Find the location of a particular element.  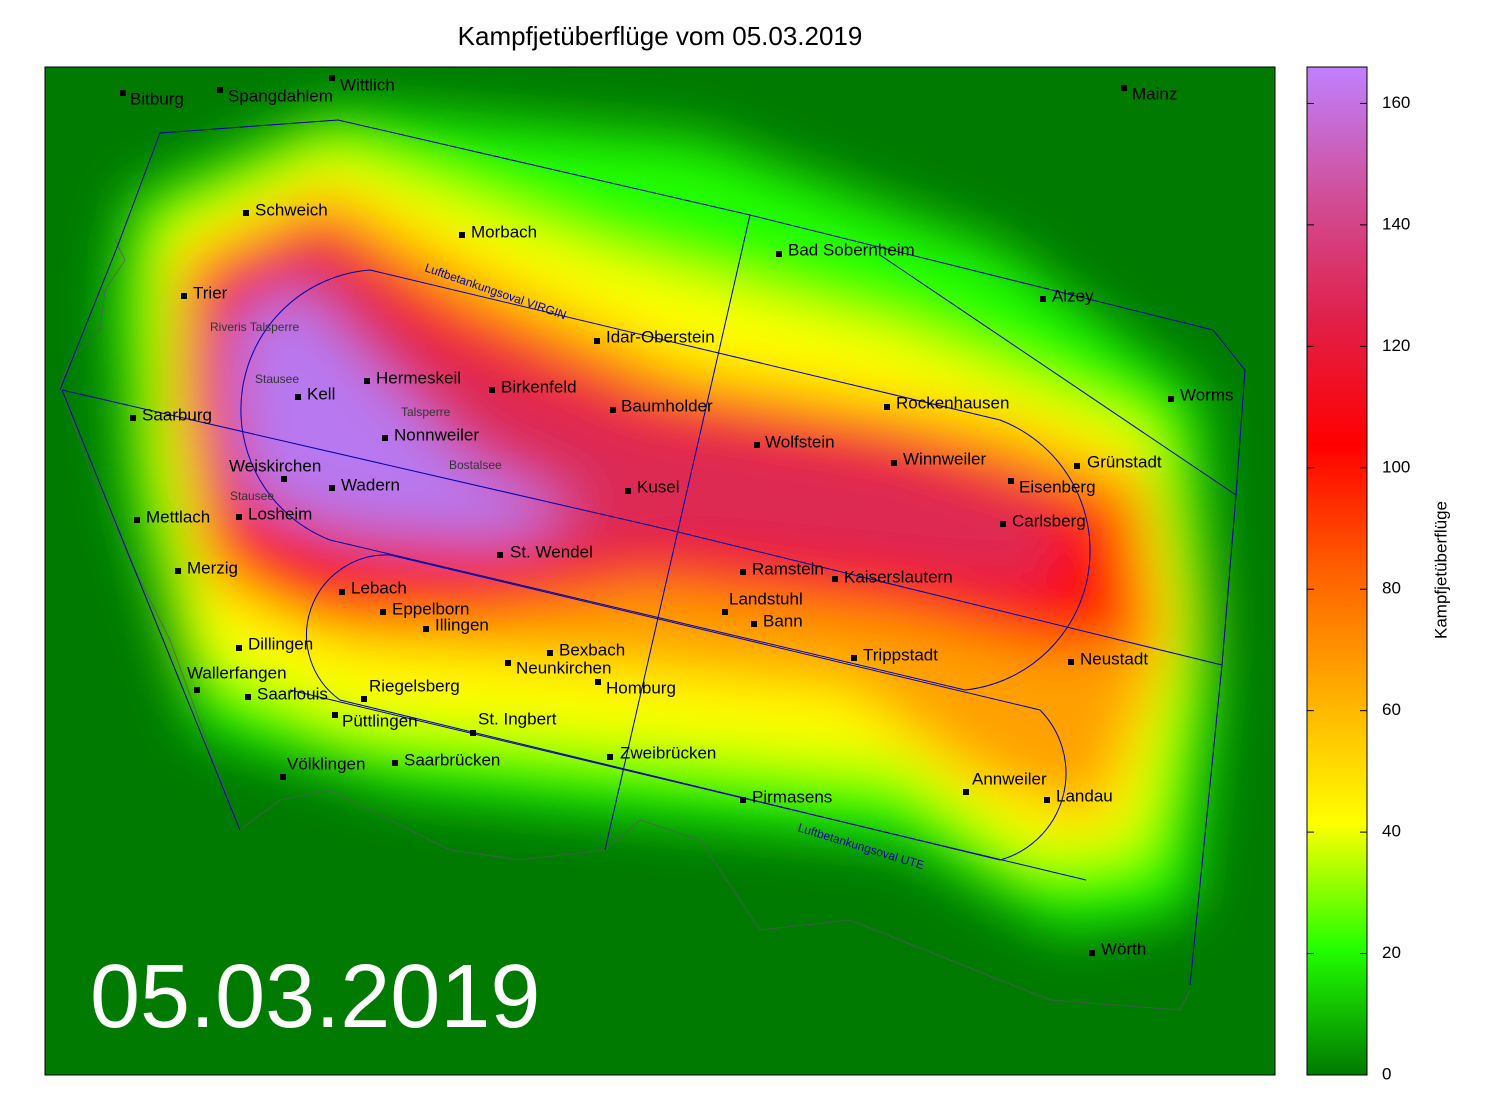

city-label: Idar-Oberstein is located at coordinates (660, 336).